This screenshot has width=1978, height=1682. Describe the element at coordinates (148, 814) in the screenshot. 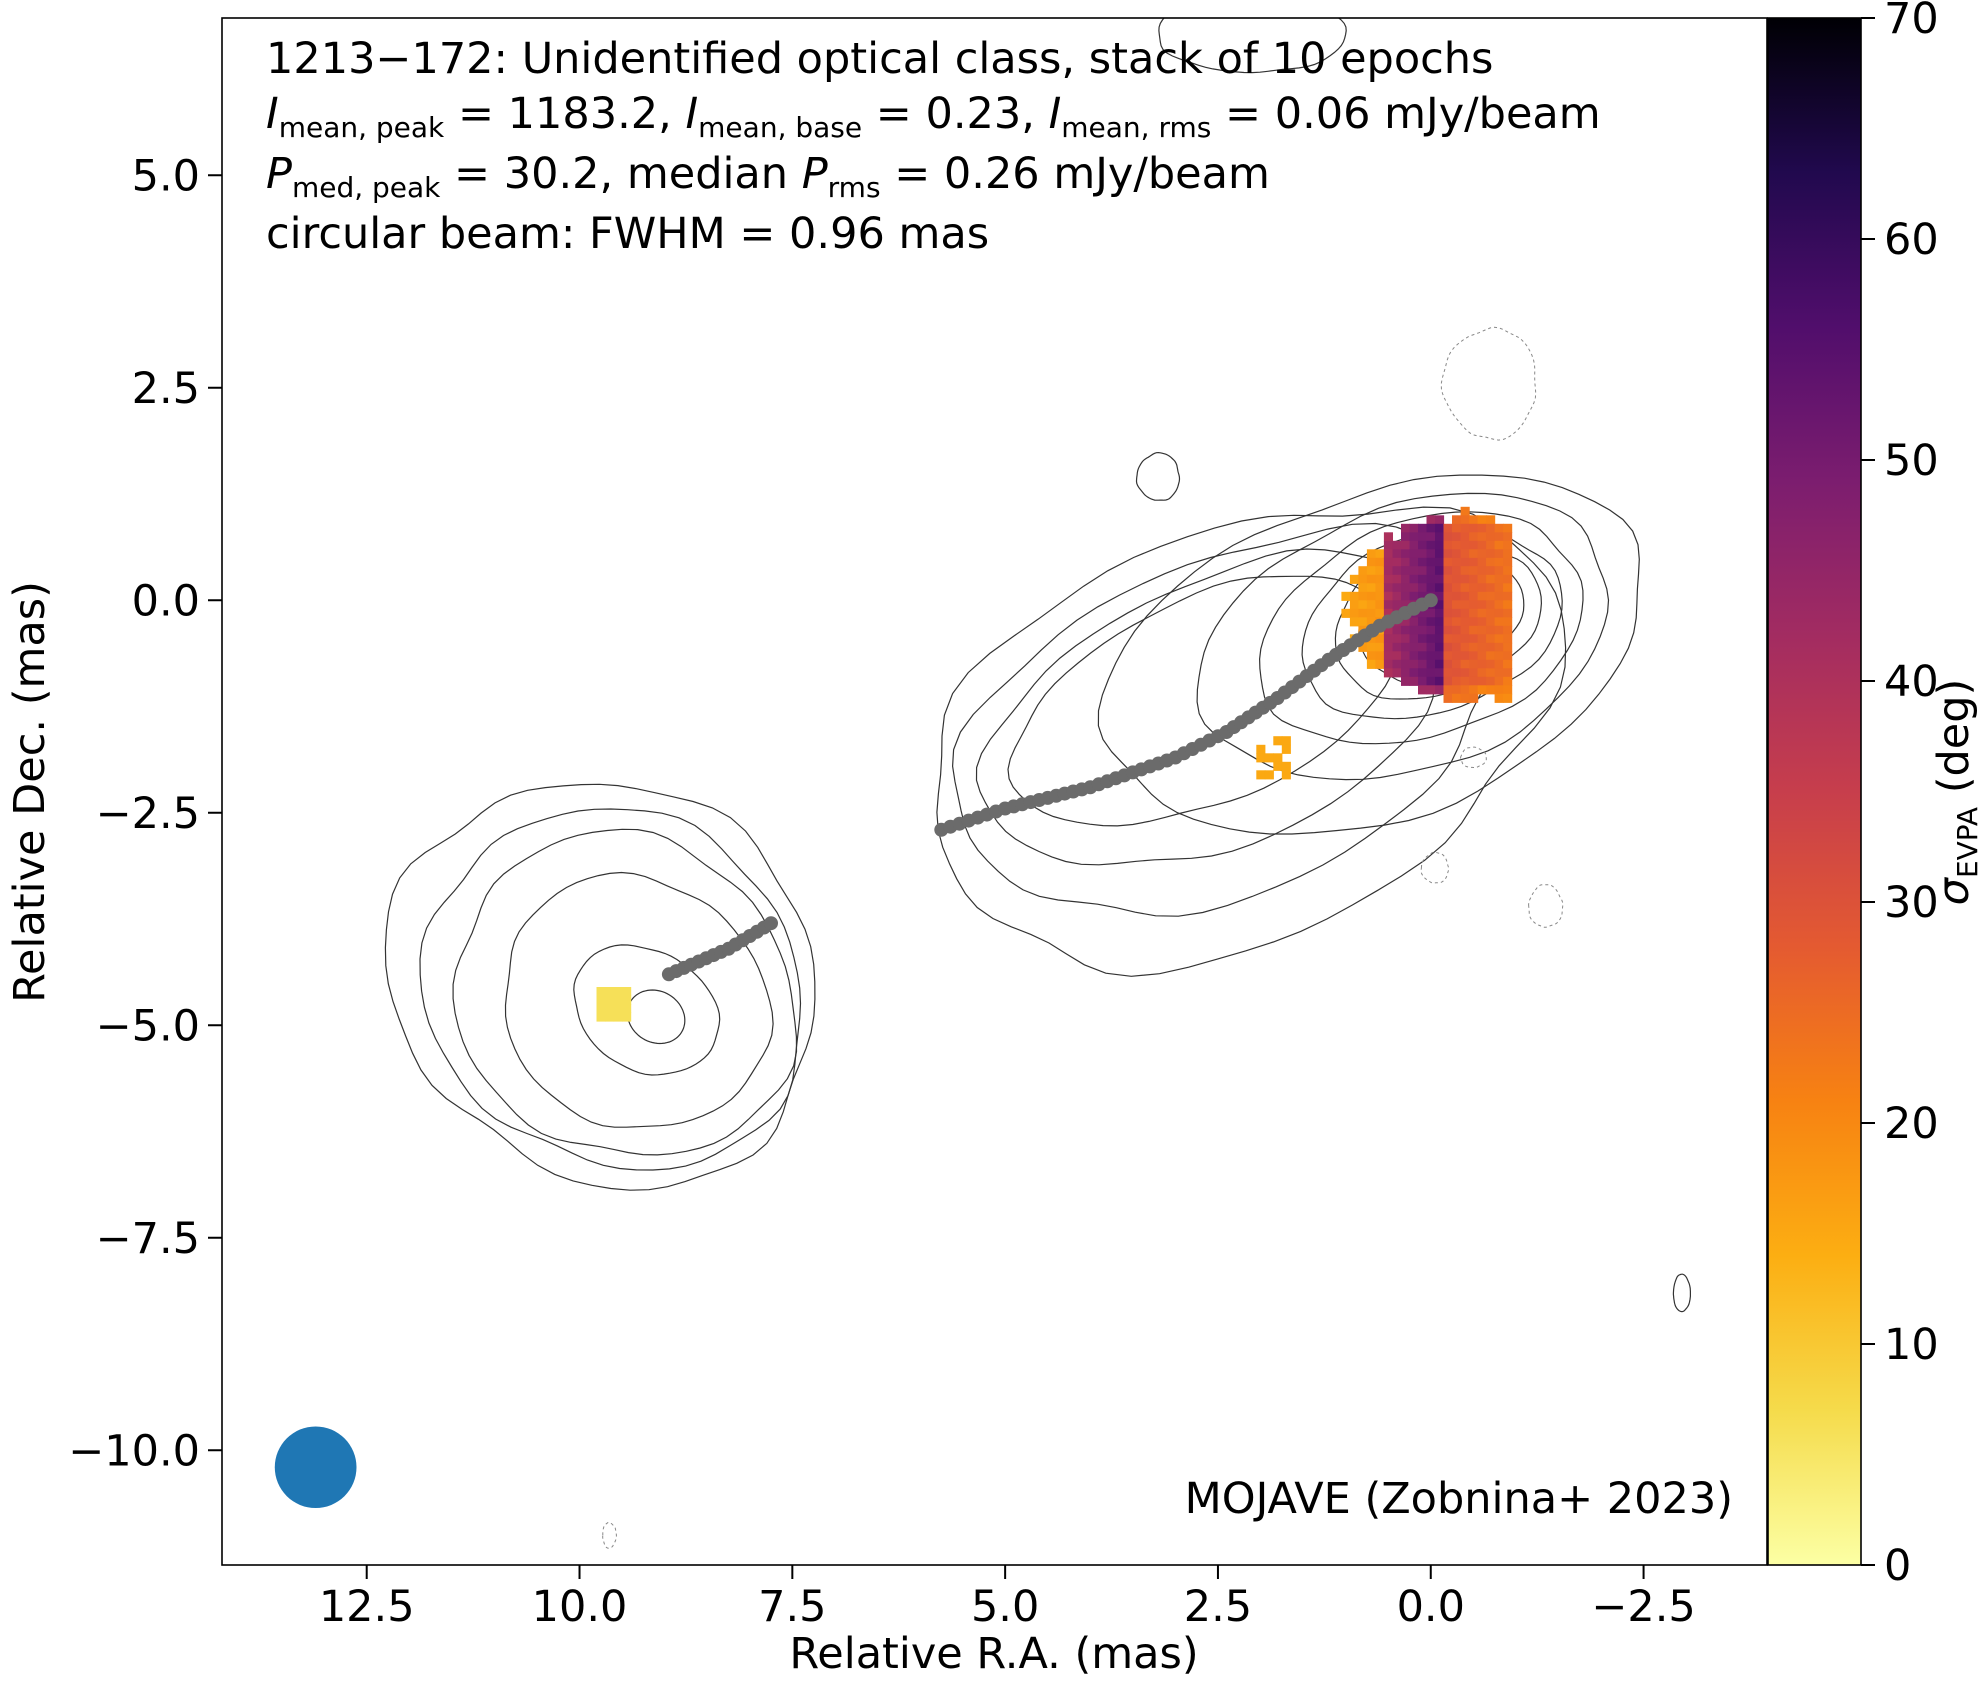

I see `y-tick-label: −2.5` at that location.